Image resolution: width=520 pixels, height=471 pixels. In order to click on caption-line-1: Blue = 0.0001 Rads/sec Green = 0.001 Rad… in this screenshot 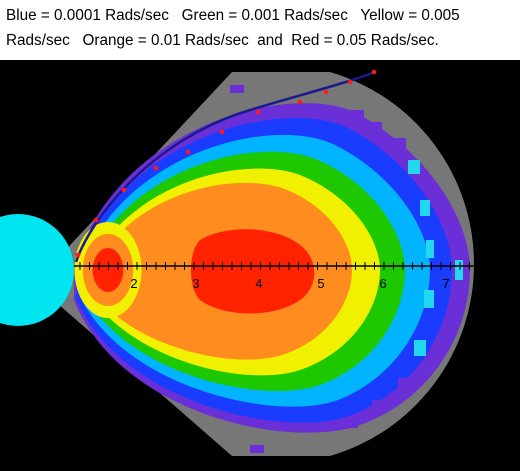, I will do `click(233, 15)`.